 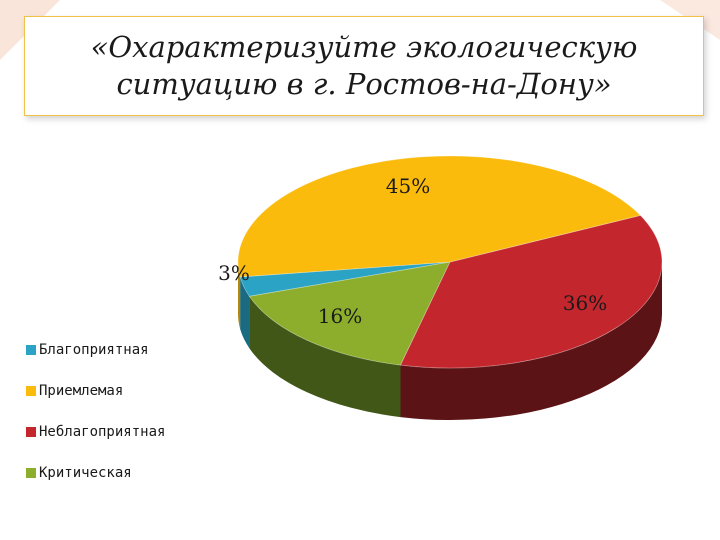 What do you see at coordinates (408, 186) in the screenshot?
I see `data-label-acceptable: 45%` at bounding box center [408, 186].